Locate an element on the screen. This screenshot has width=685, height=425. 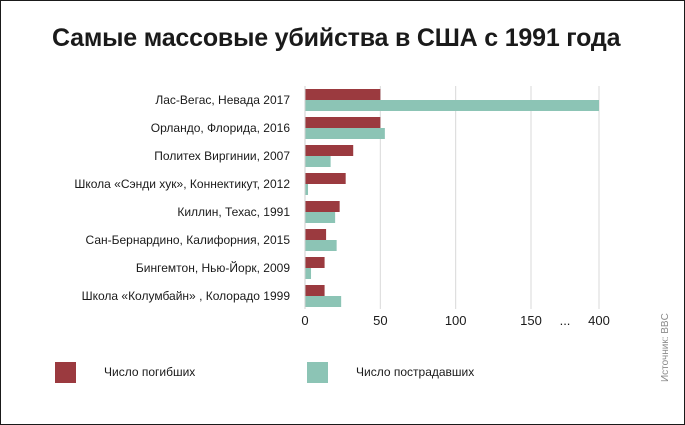
category-label: Сан-Бернардино, Калифорния, 2015 is located at coordinates (188, 240).